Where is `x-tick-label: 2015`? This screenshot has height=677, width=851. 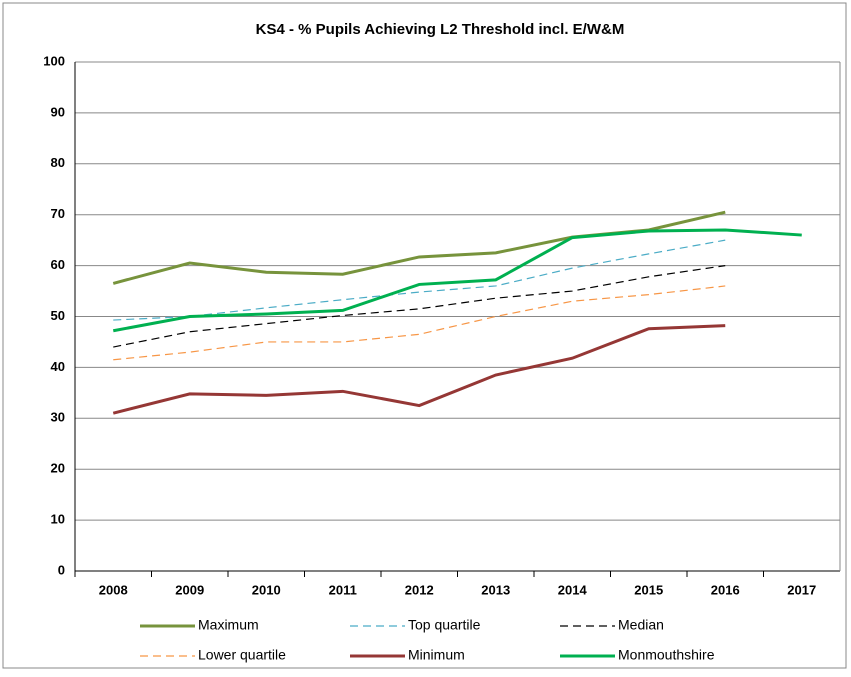
x-tick-label: 2015 is located at coordinates (648, 589).